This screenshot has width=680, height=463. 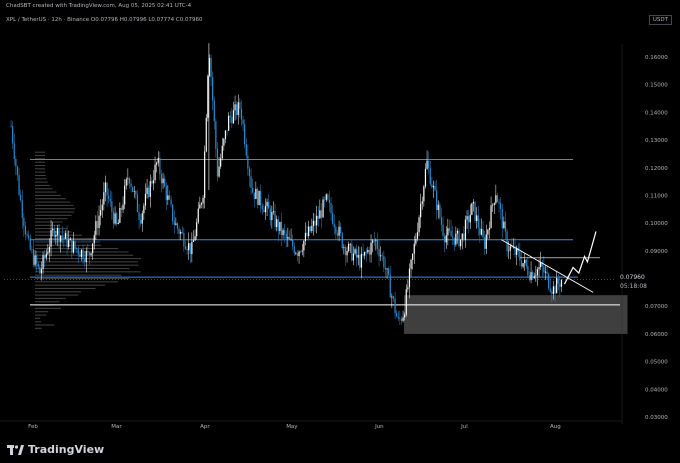 What do you see at coordinates (656, 169) in the screenshot?
I see `y-tick-label: 0.12000` at bounding box center [656, 169].